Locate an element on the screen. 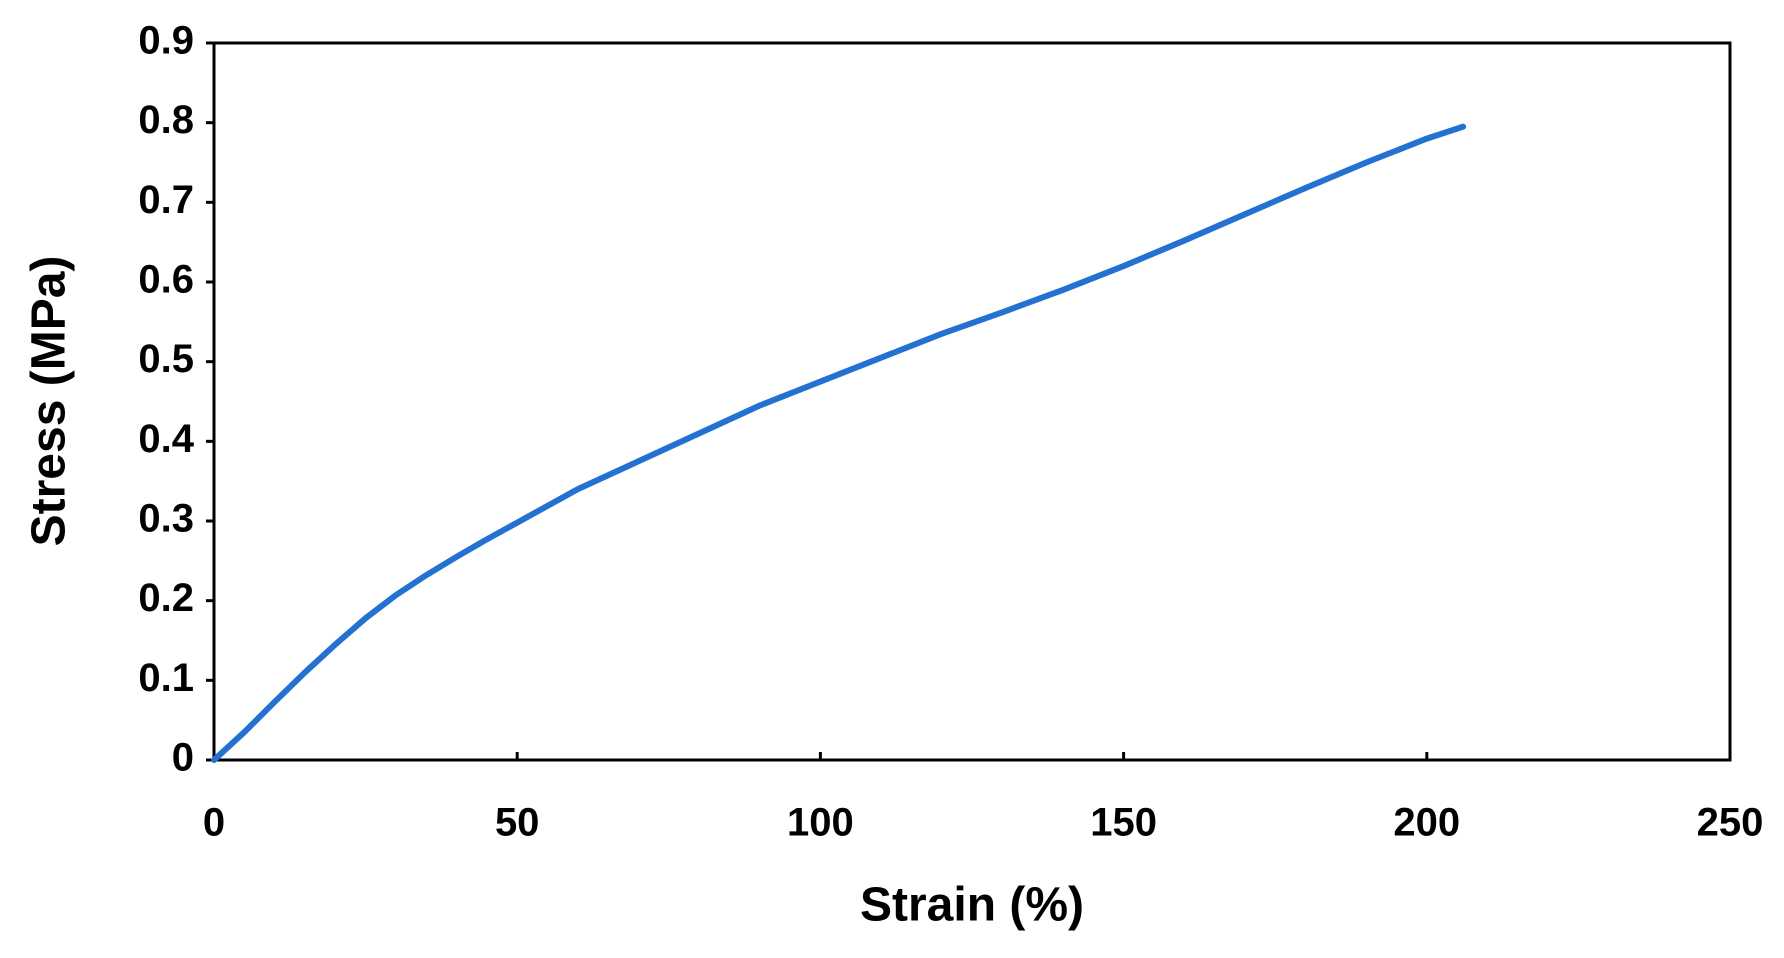 This screenshot has width=1784, height=958. y-tick-label: 0.7 is located at coordinates (166, 200).